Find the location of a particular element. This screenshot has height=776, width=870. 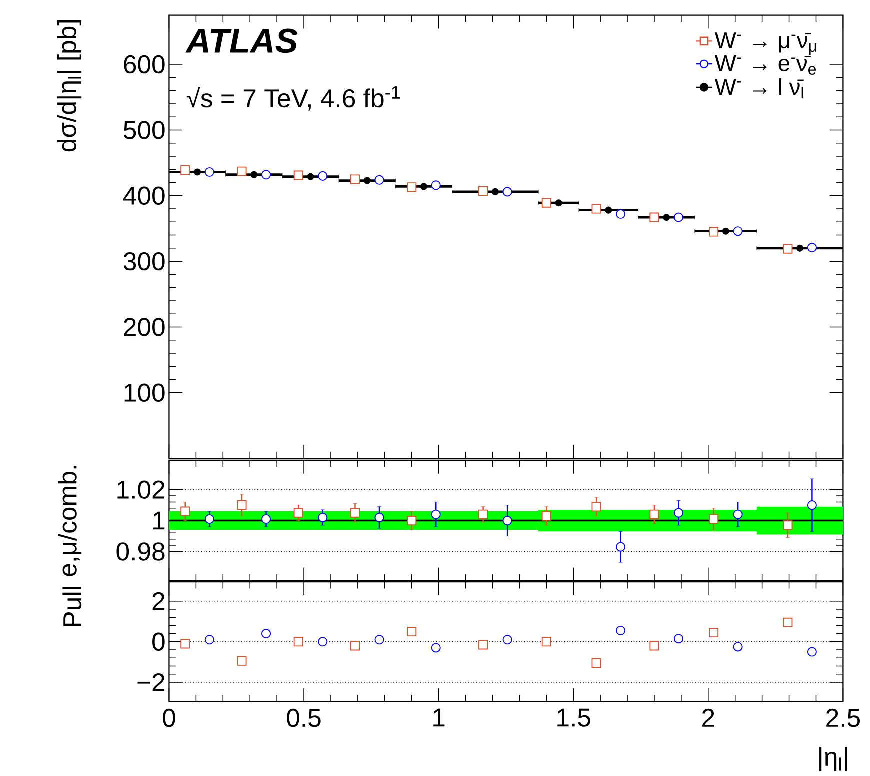

y-tick-label: 200 is located at coordinates (144, 327).